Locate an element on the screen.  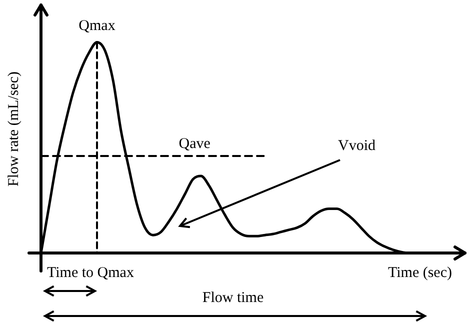
annotation: Qmax is located at coordinates (97, 26).